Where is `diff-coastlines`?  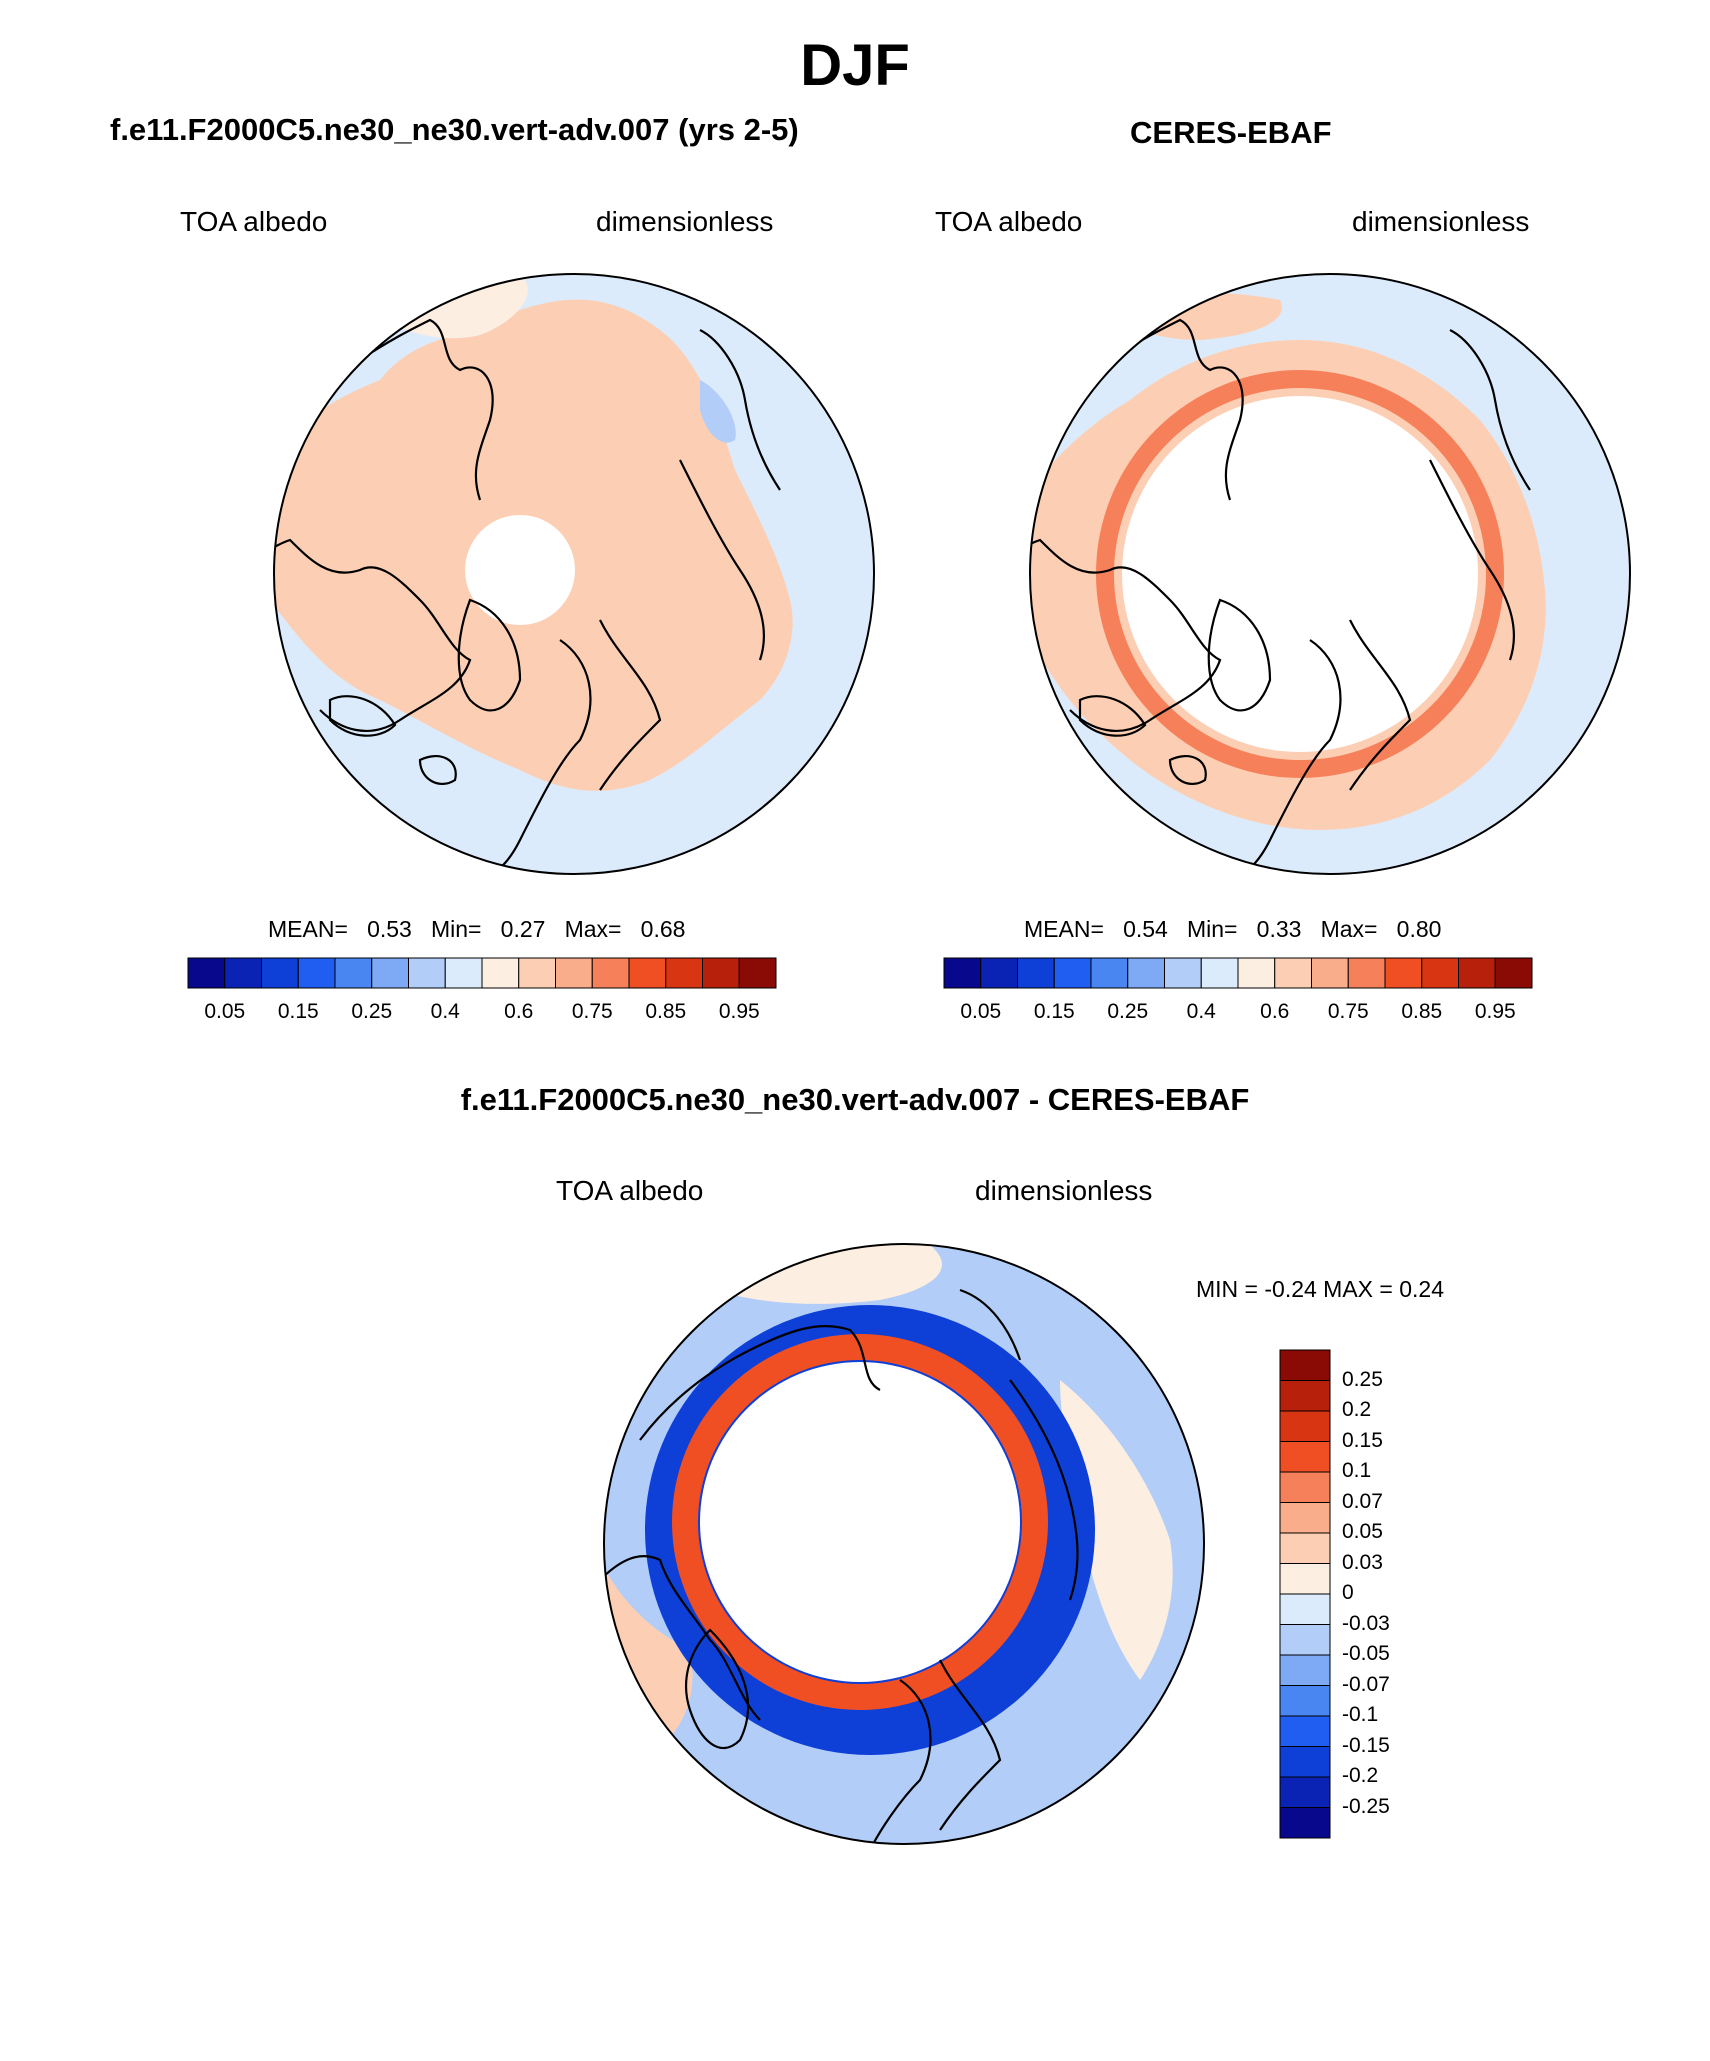 diff-coastlines is located at coordinates (841, 1566).